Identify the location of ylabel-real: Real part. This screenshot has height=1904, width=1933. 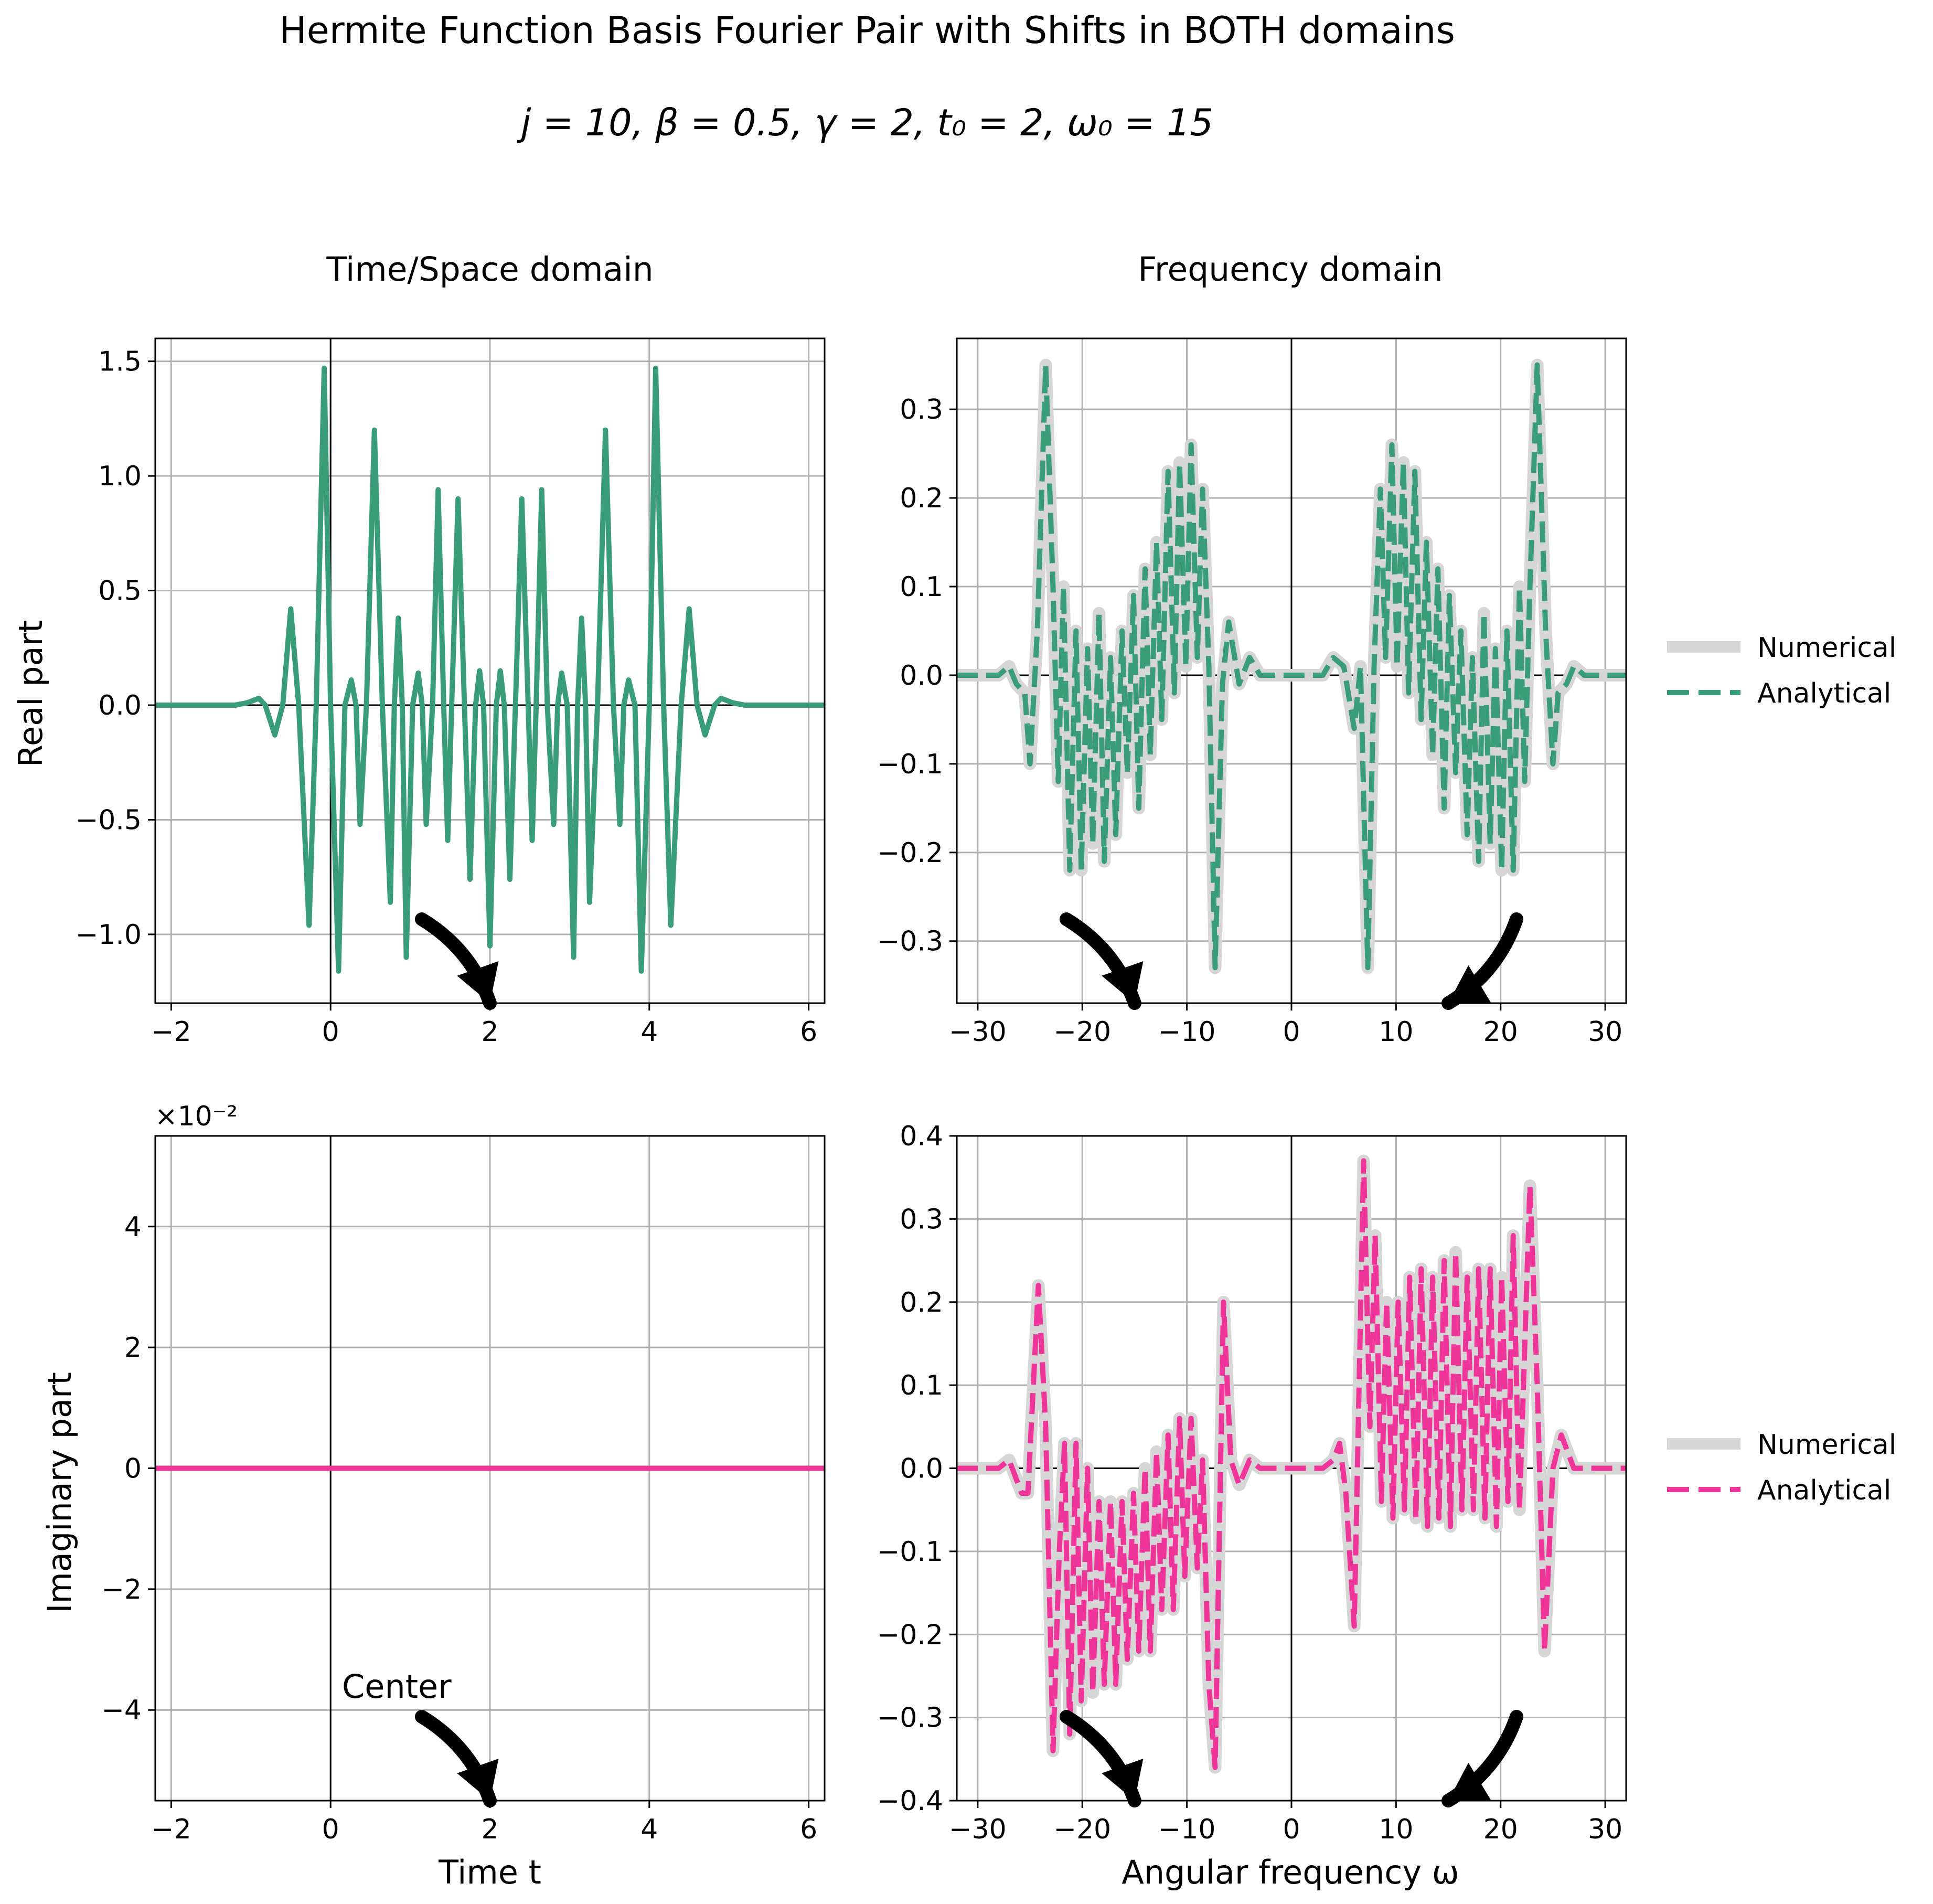
(31, 694).